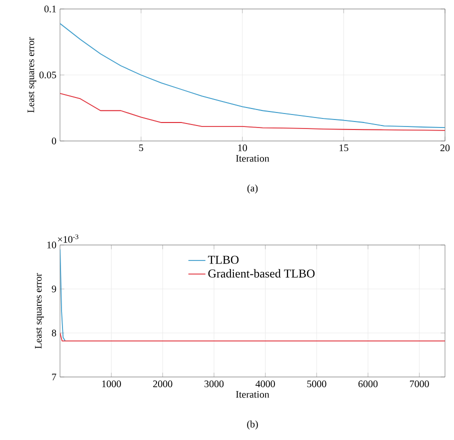 The height and width of the screenshot is (440, 454). What do you see at coordinates (54, 289) in the screenshot?
I see `y-tick-label: 9` at bounding box center [54, 289].